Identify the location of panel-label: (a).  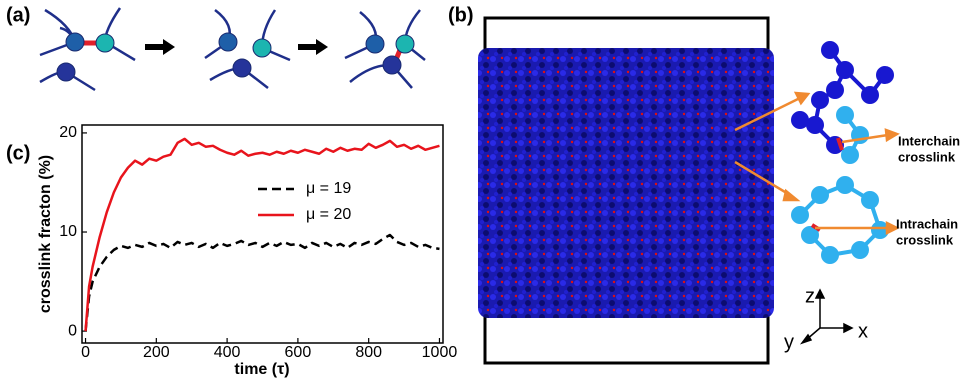
(18, 15).